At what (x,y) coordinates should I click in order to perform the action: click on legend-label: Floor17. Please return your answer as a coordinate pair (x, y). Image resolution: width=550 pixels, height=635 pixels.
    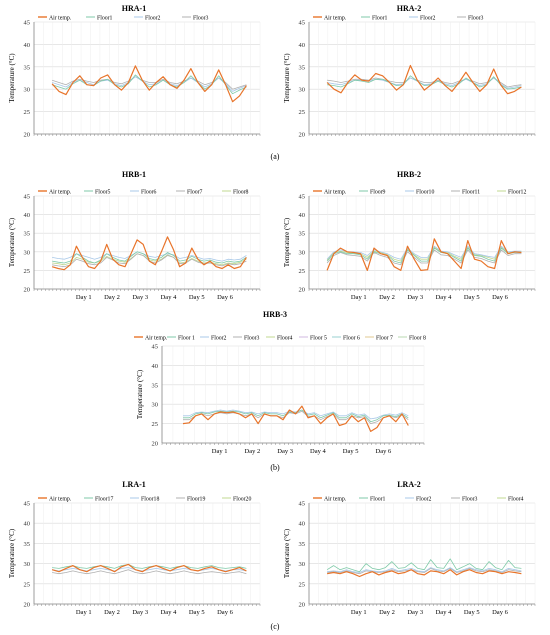
    Looking at the image, I should click on (104, 499).